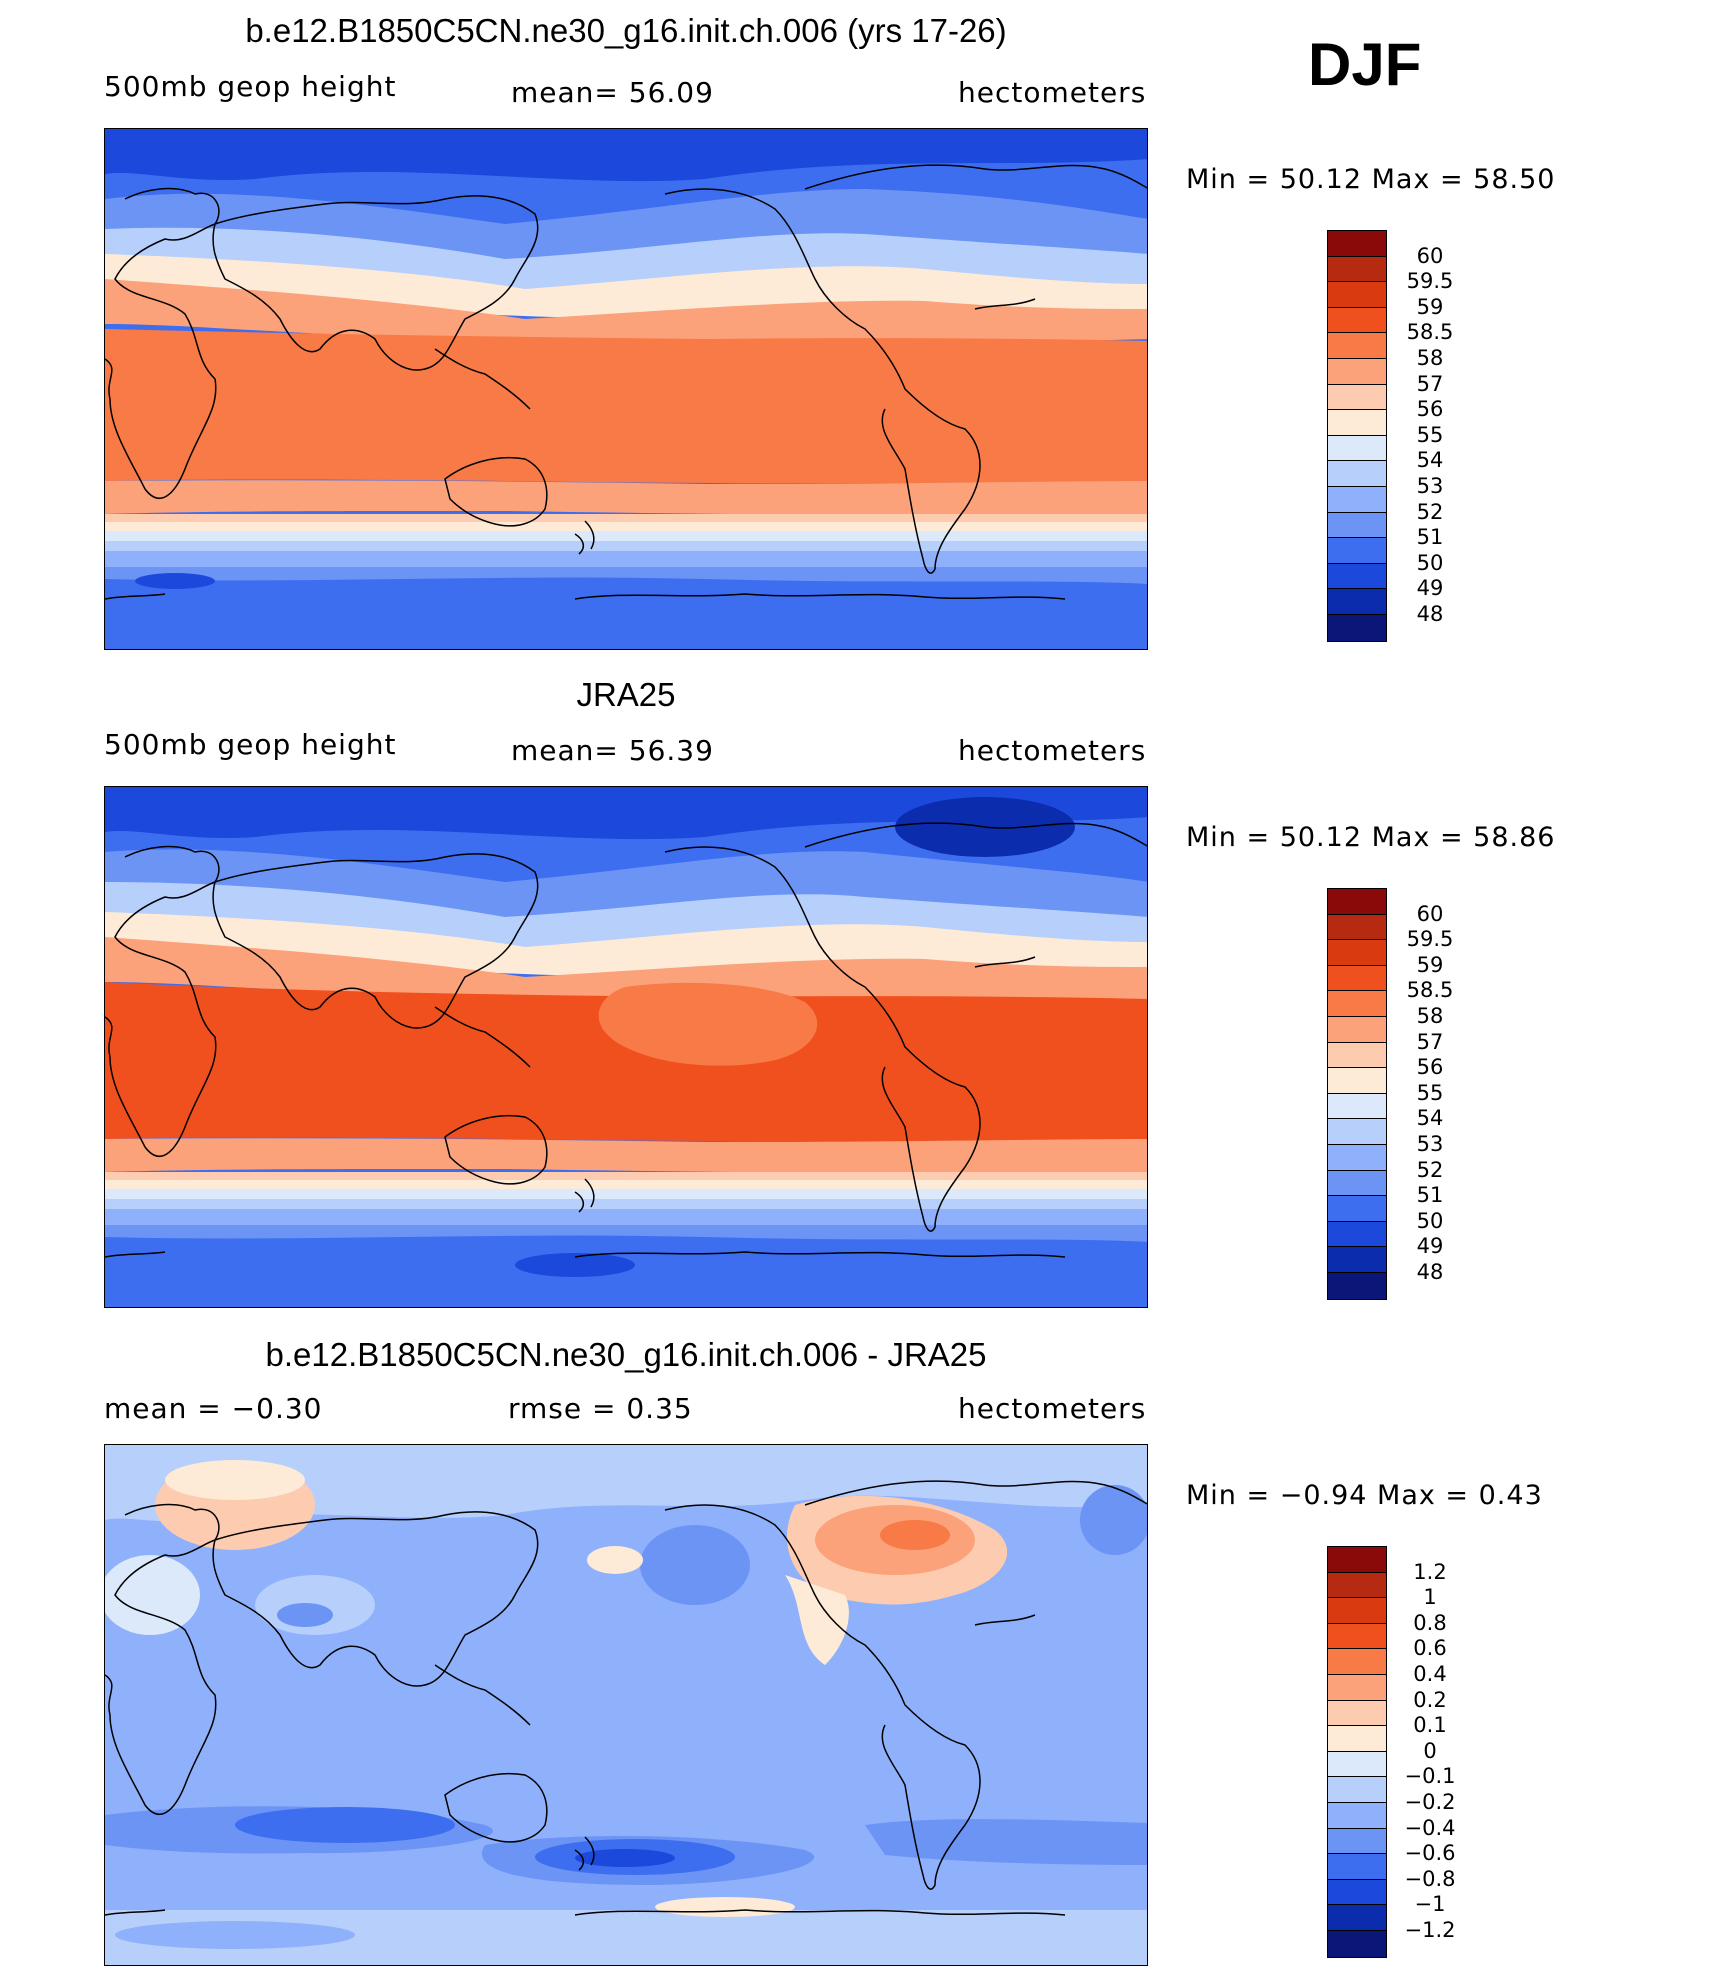 The image size is (1710, 1986). What do you see at coordinates (1430, 1725) in the screenshot?
I see `colorbar-label: 0.1` at bounding box center [1430, 1725].